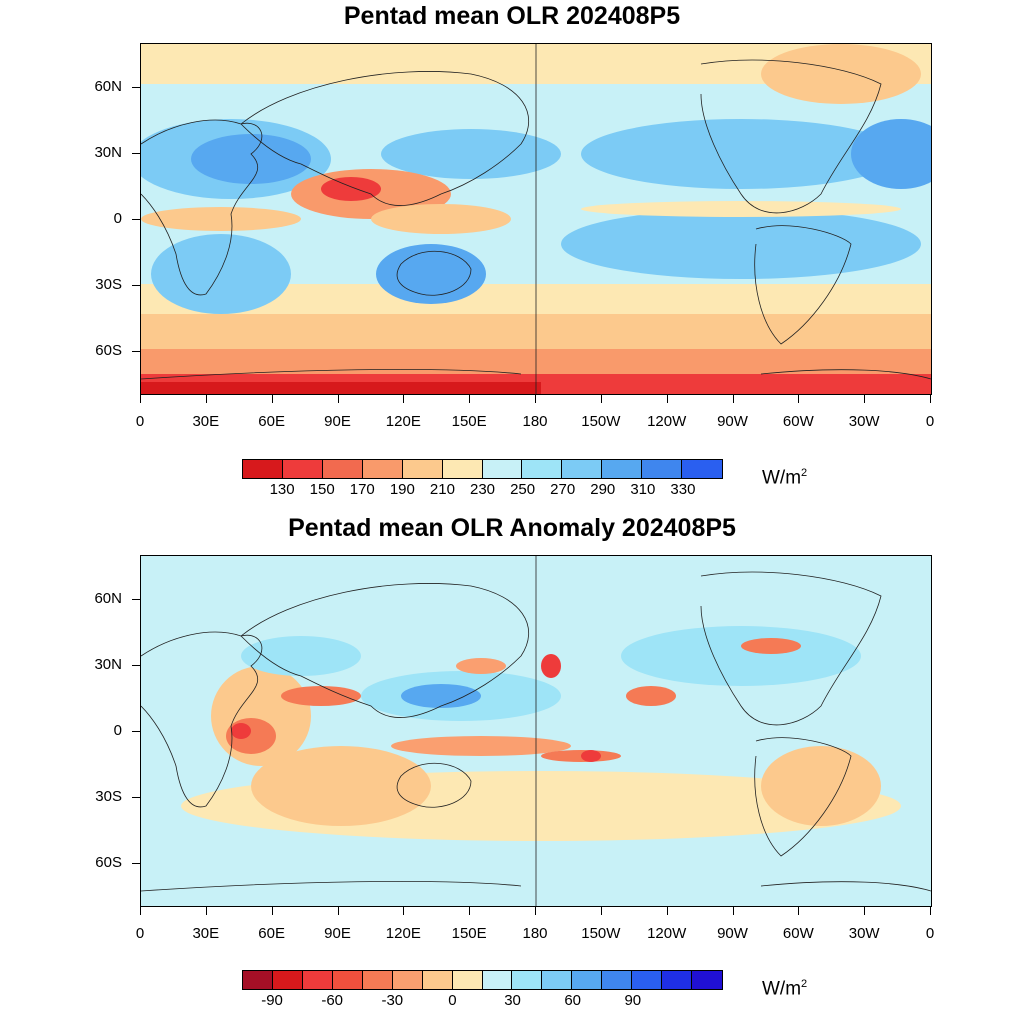 This screenshot has height=1024, width=1024. I want to click on colorbar-label: 290, so click(603, 489).